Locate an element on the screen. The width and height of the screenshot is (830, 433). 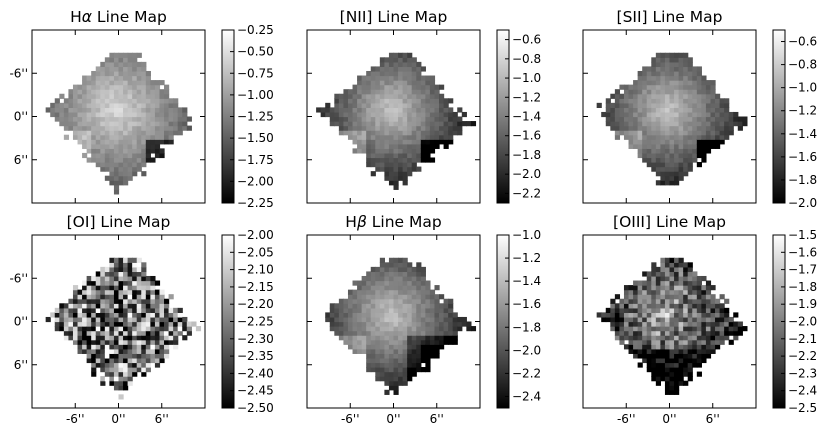
colorbar is located at coordinates (503, 321).